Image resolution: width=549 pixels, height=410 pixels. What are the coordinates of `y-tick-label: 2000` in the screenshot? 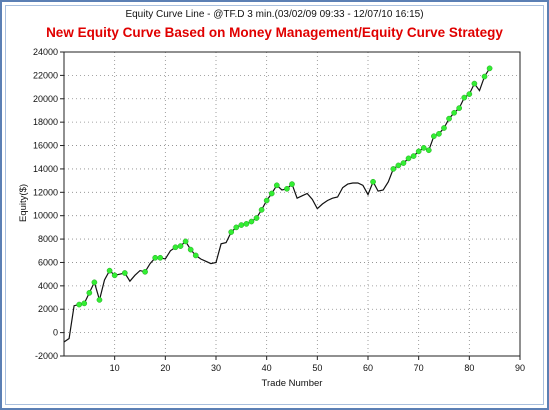 It's located at (48, 309).